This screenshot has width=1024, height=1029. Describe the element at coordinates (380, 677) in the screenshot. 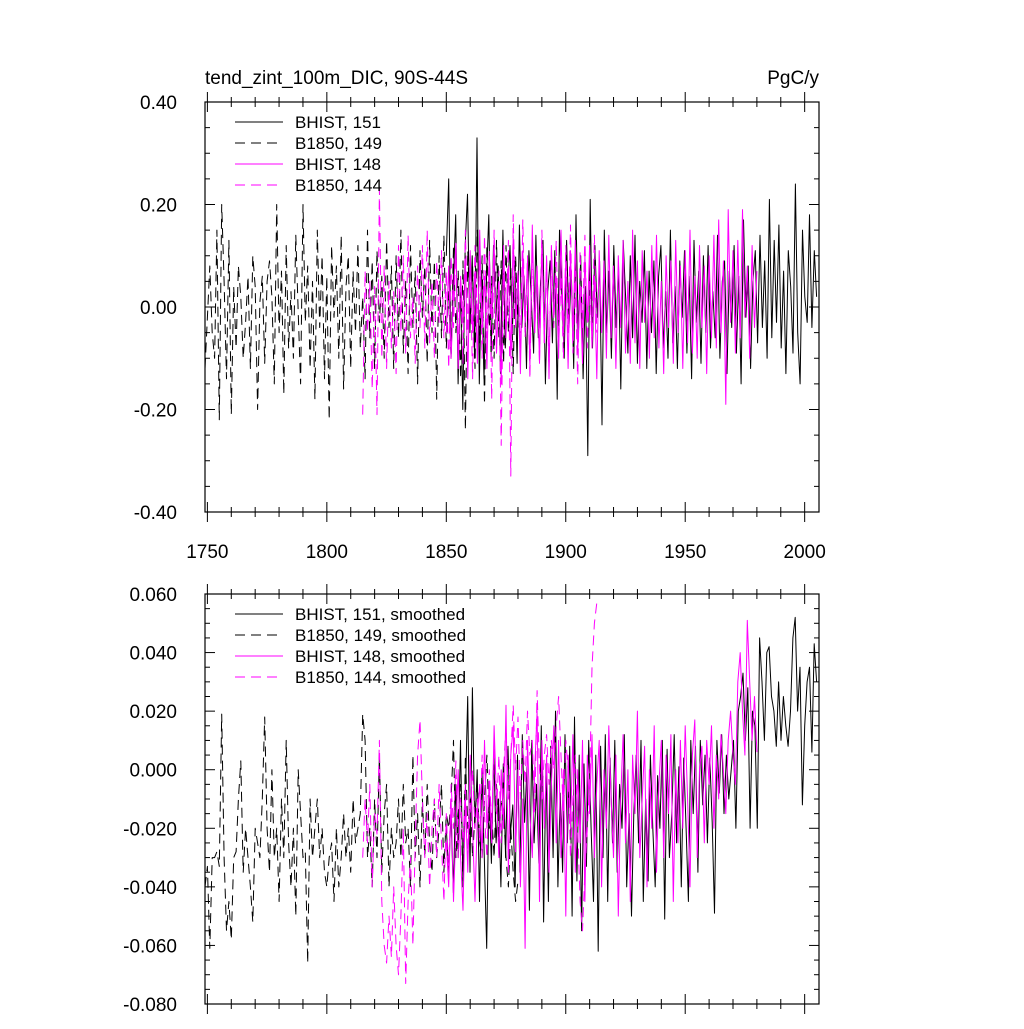

I see `bottom-legend-label-b1850-144-smoothed: B1850, 144, smoothed` at that location.